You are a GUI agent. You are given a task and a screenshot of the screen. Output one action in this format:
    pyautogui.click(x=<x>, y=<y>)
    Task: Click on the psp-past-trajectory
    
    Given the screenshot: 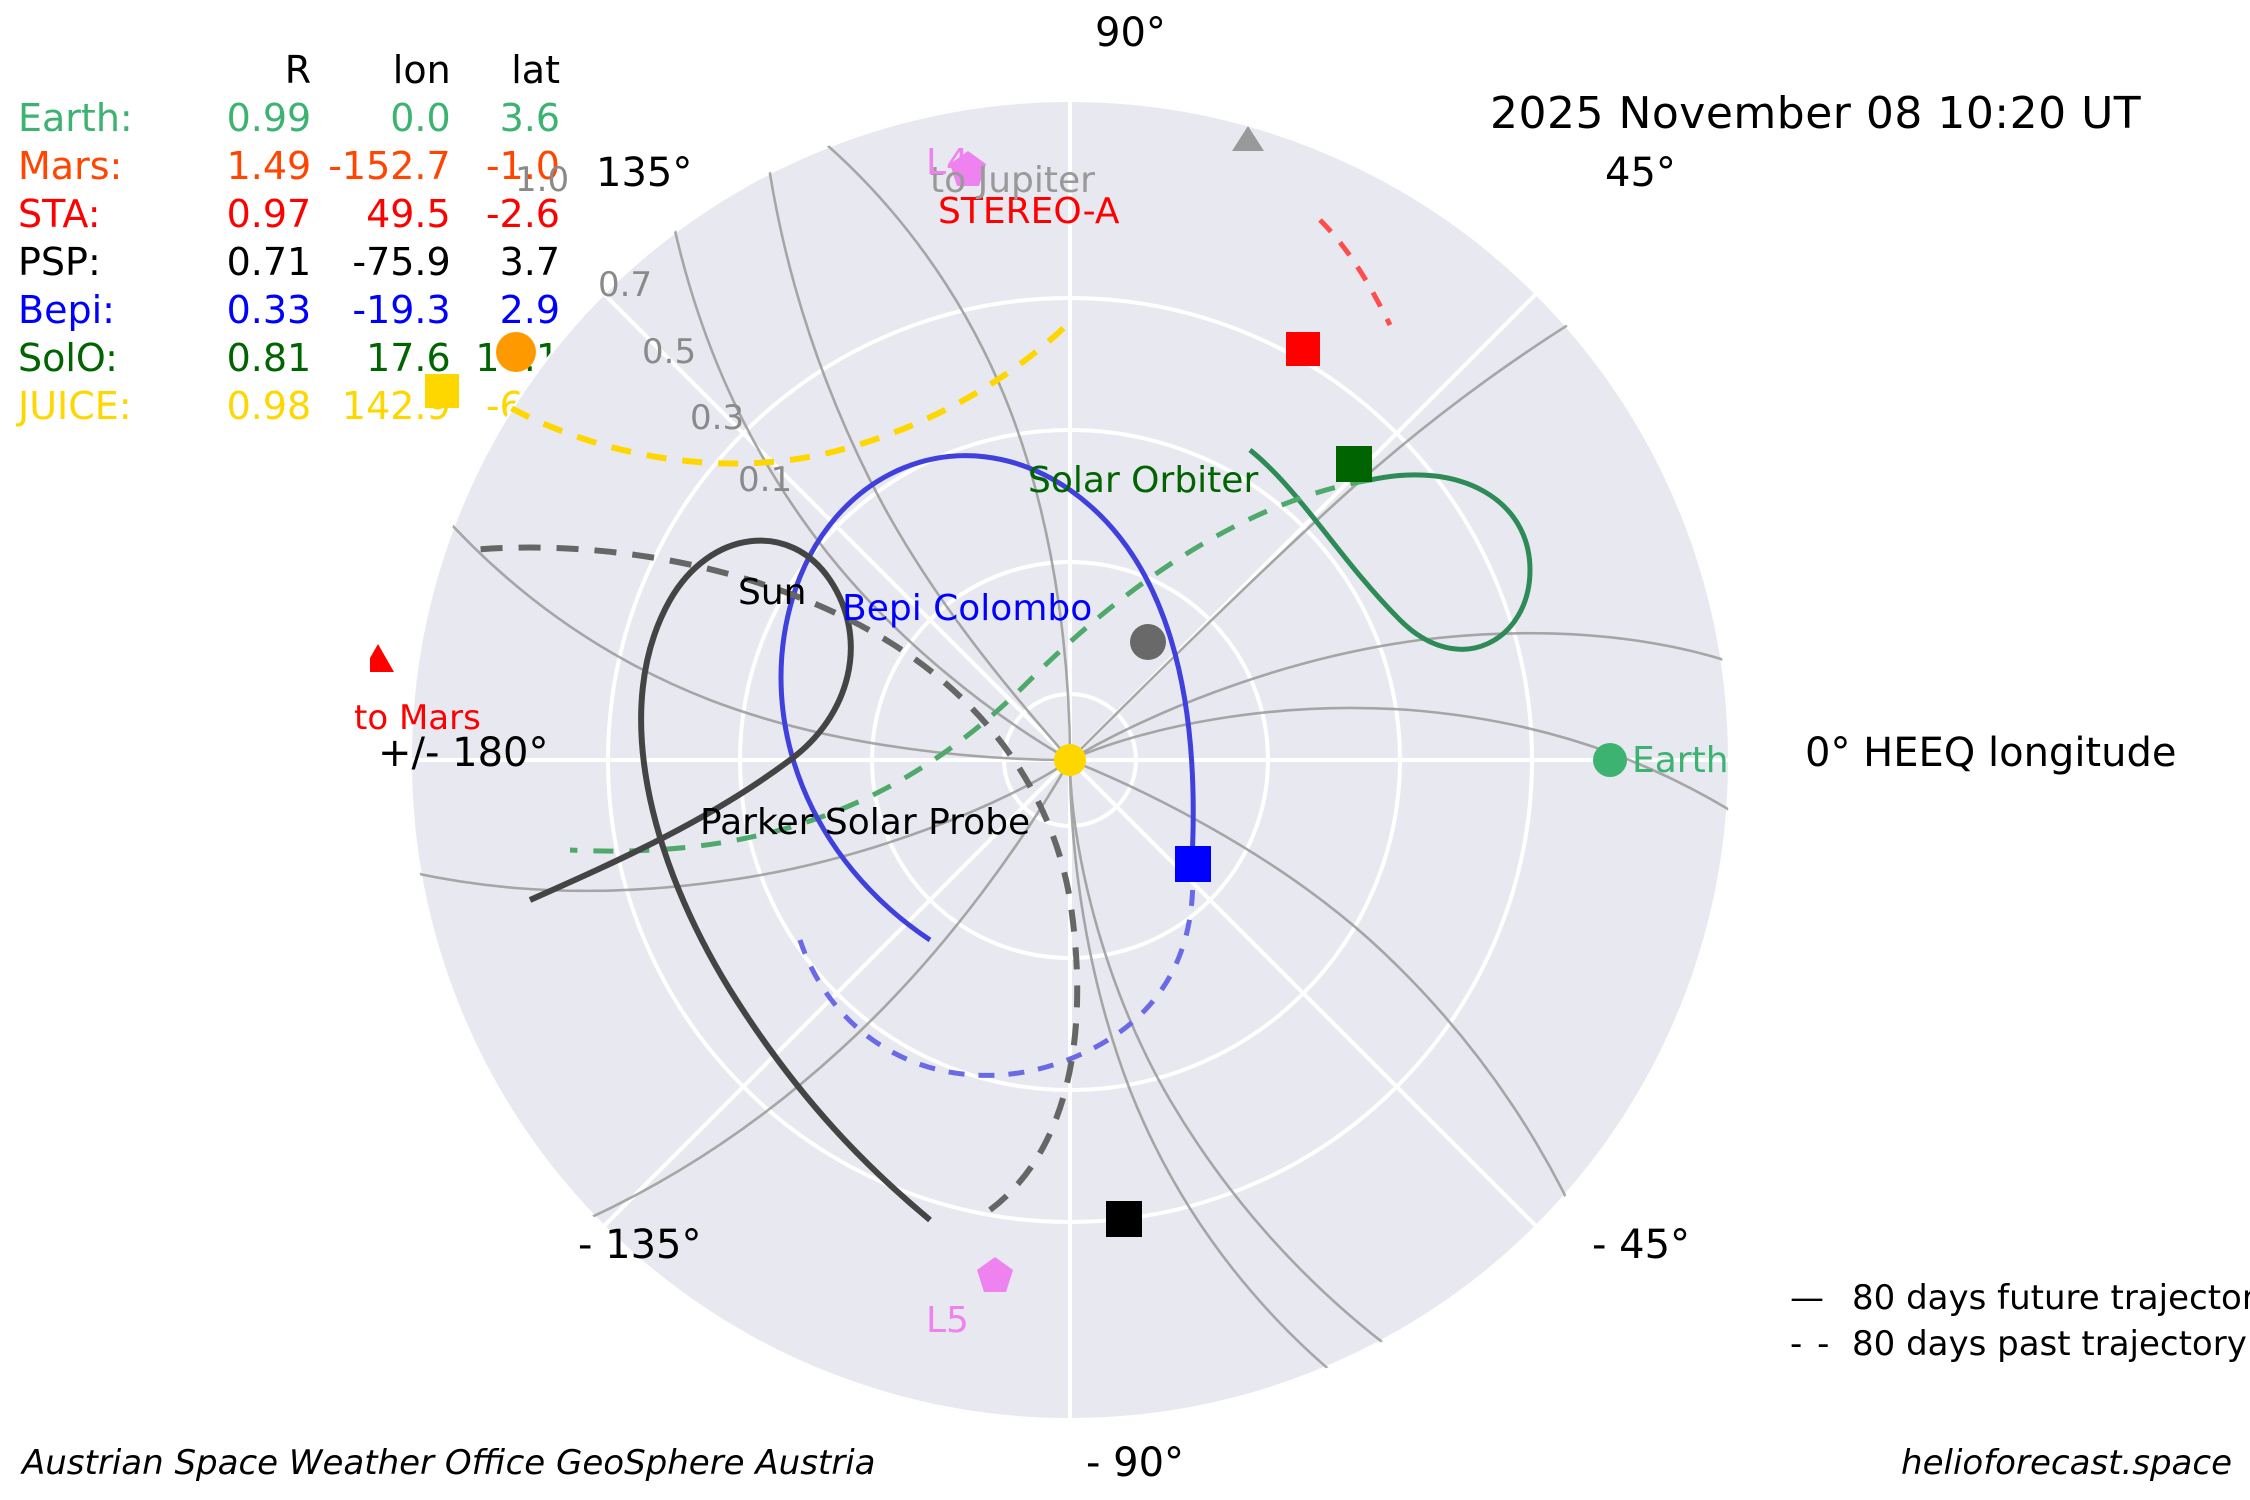 What is the action you would take?
    pyautogui.click(x=775, y=878)
    